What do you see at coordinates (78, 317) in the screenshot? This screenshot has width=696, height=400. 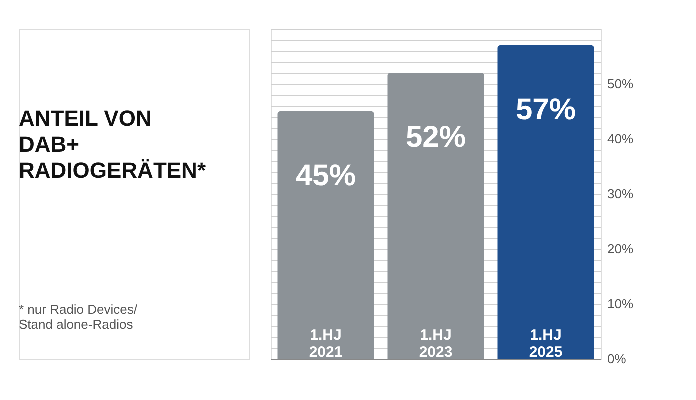 I see `text: * nur Radio Devices/ Stand alone-Radios` at bounding box center [78, 317].